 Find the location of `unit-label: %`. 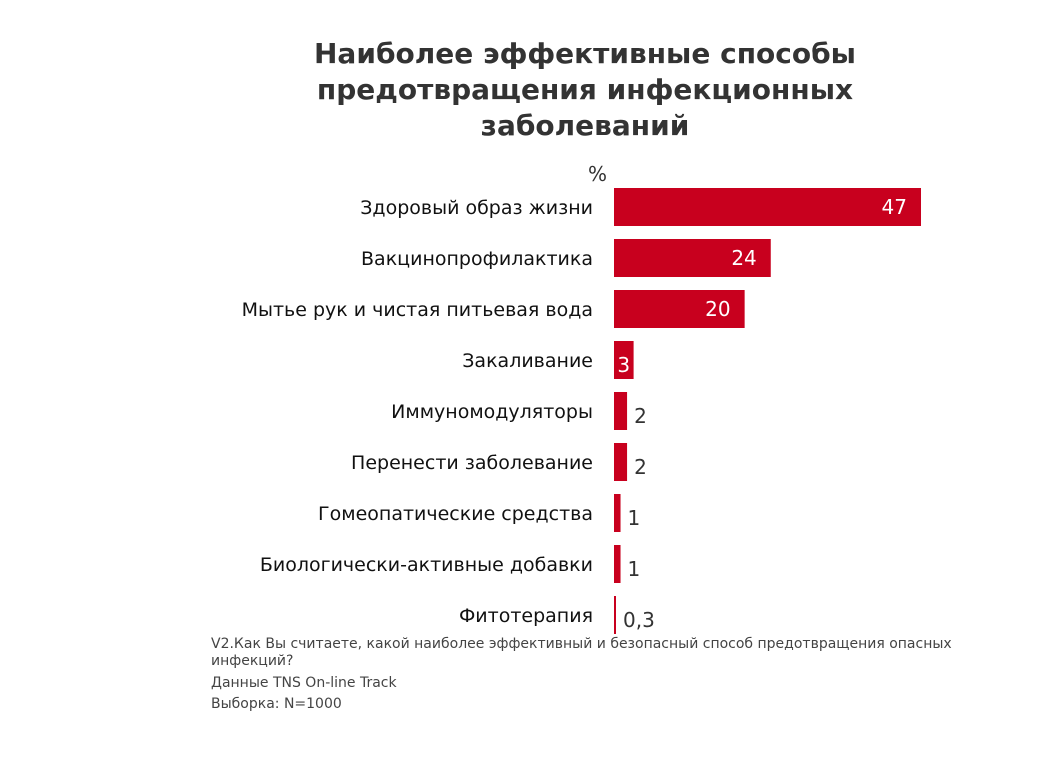

unit-label: % is located at coordinates (598, 174).